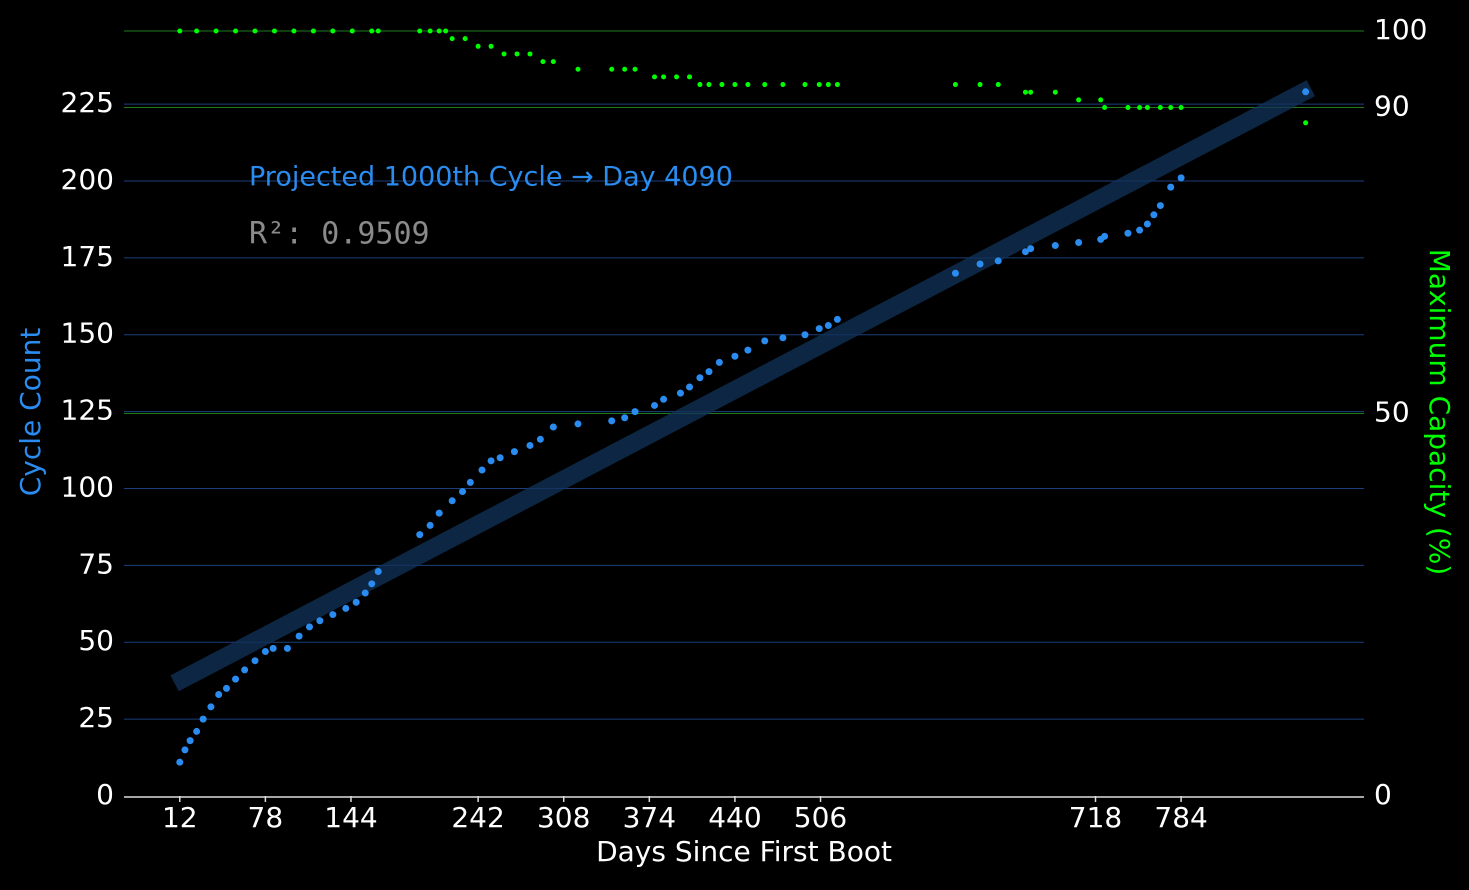 The height and width of the screenshot is (890, 1469). I want to click on y2-tick-label: 100, so click(1400, 29).